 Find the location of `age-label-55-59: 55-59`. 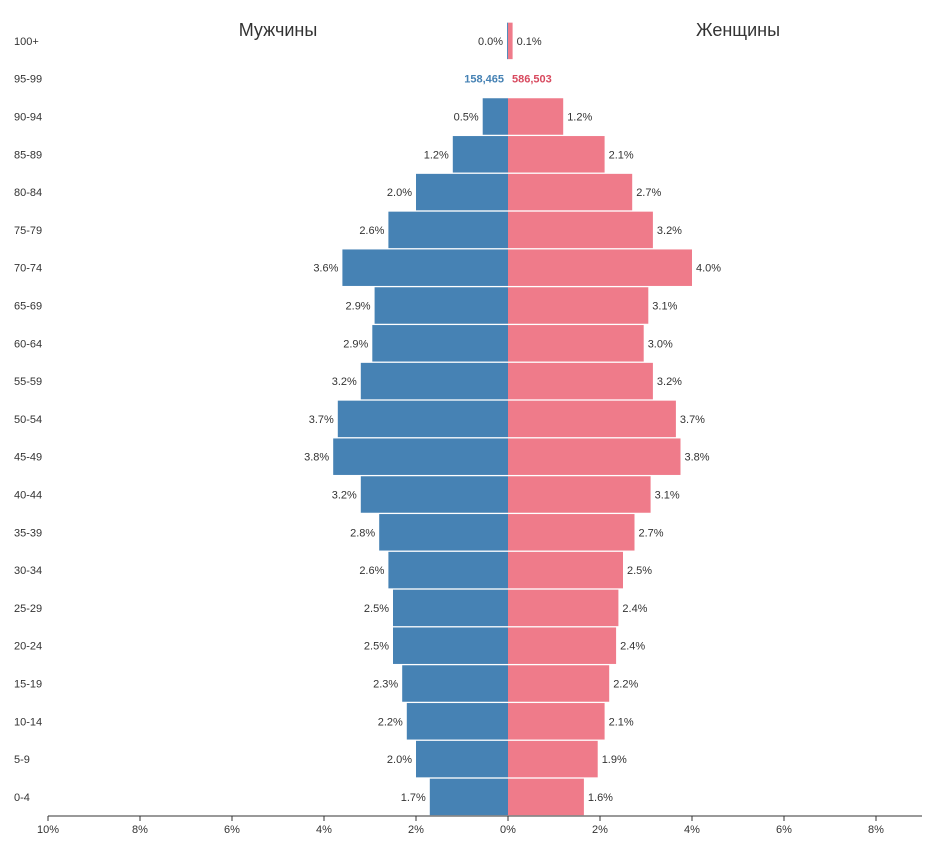

age-label-55-59: 55-59 is located at coordinates (28, 382).